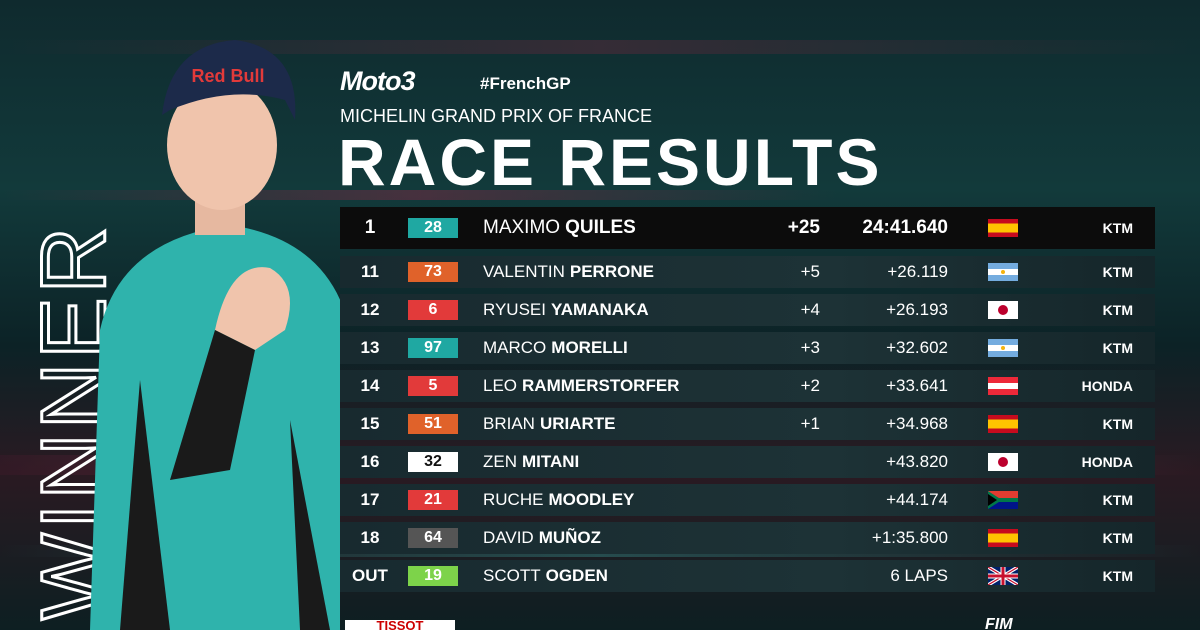 The image size is (1200, 630). I want to click on first-name: VALENTIN, so click(524, 271).